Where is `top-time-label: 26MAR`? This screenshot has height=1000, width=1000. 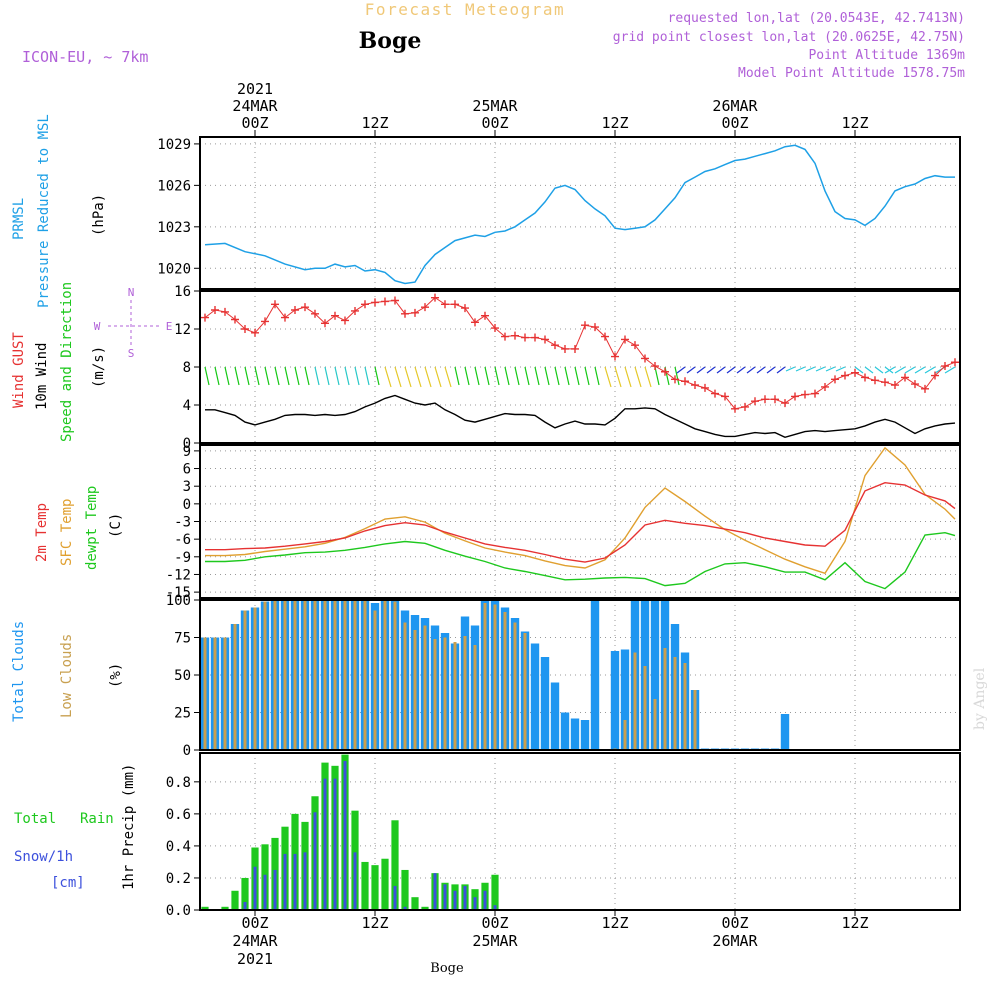 top-time-label: 26MAR is located at coordinates (735, 106).